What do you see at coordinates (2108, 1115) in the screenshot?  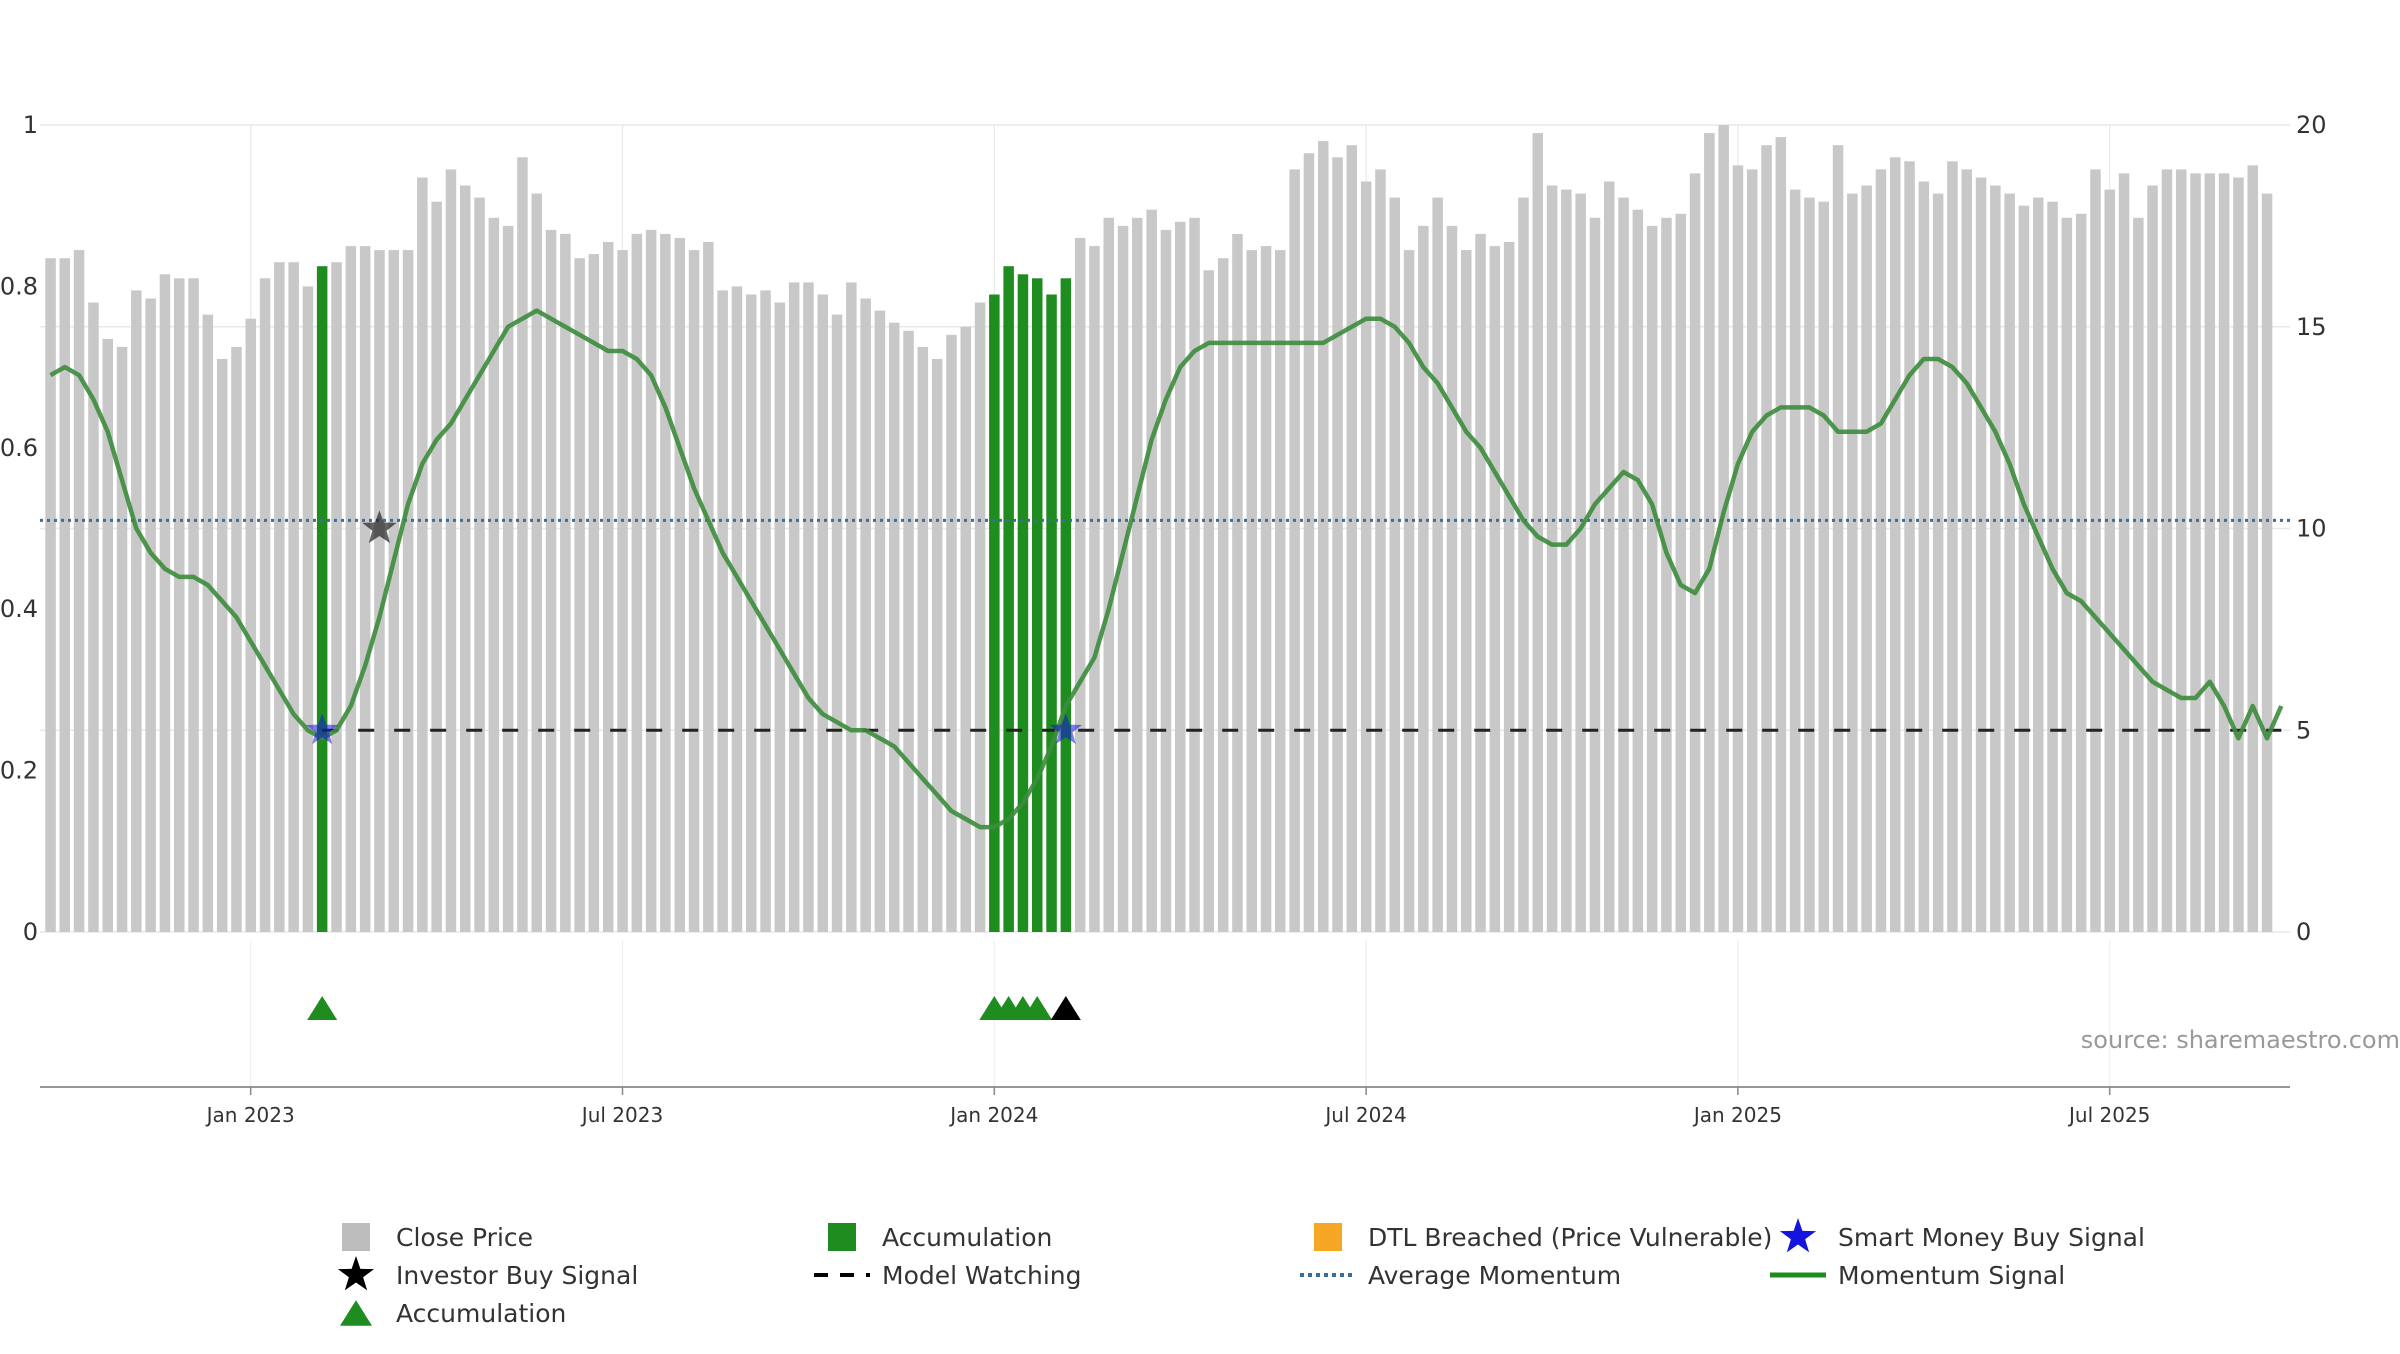 I see `x-tick-label: Jul 2025` at bounding box center [2108, 1115].